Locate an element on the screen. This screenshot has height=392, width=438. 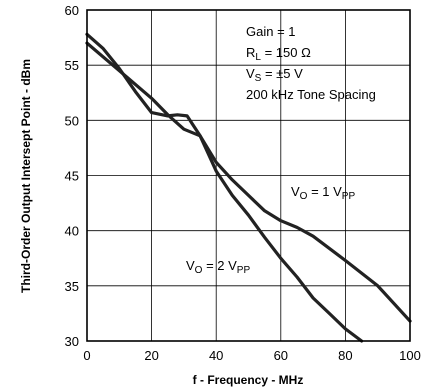
y-tick-label: 60 is located at coordinates (72, 10).